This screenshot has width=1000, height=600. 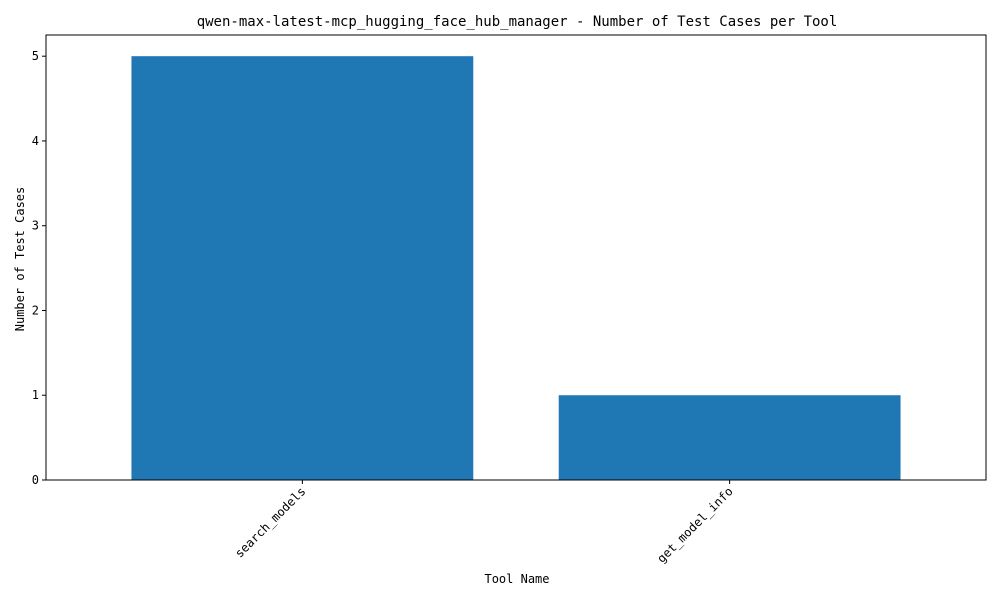 What do you see at coordinates (35, 480) in the screenshot?
I see `y-tick-label: 0` at bounding box center [35, 480].